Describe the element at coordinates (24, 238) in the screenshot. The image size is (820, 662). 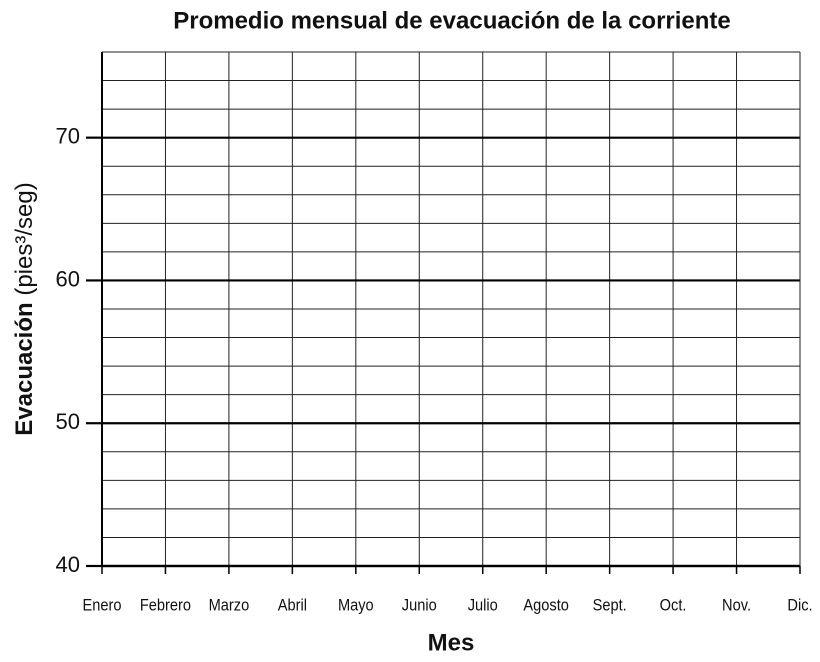
I see `y-axis-label-unit: (pies³/seg)` at that location.